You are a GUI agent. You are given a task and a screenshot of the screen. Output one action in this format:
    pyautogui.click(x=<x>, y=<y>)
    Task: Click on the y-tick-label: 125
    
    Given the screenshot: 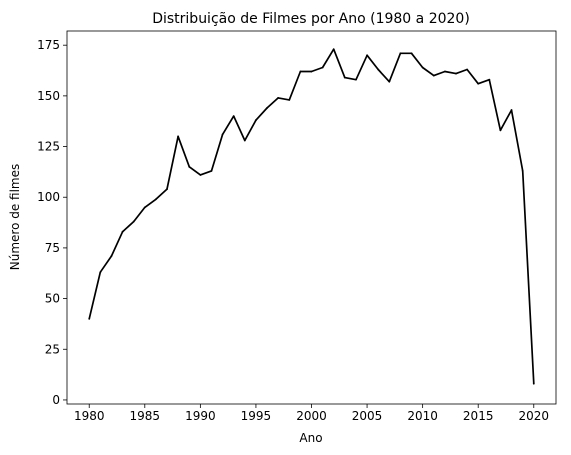 What is the action you would take?
    pyautogui.click(x=48, y=147)
    